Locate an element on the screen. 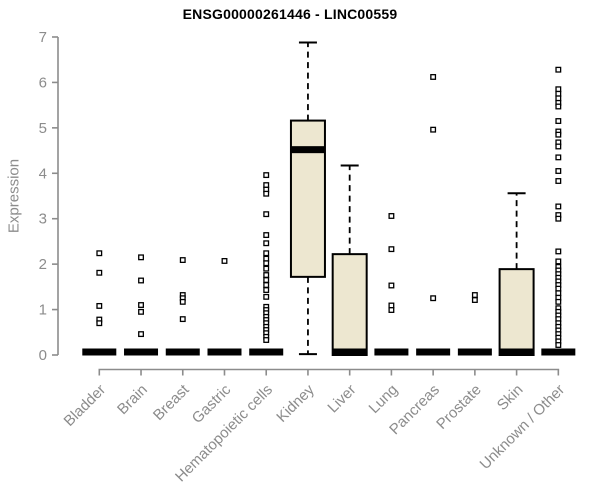  y-tick-label: 4 is located at coordinates (43, 173).